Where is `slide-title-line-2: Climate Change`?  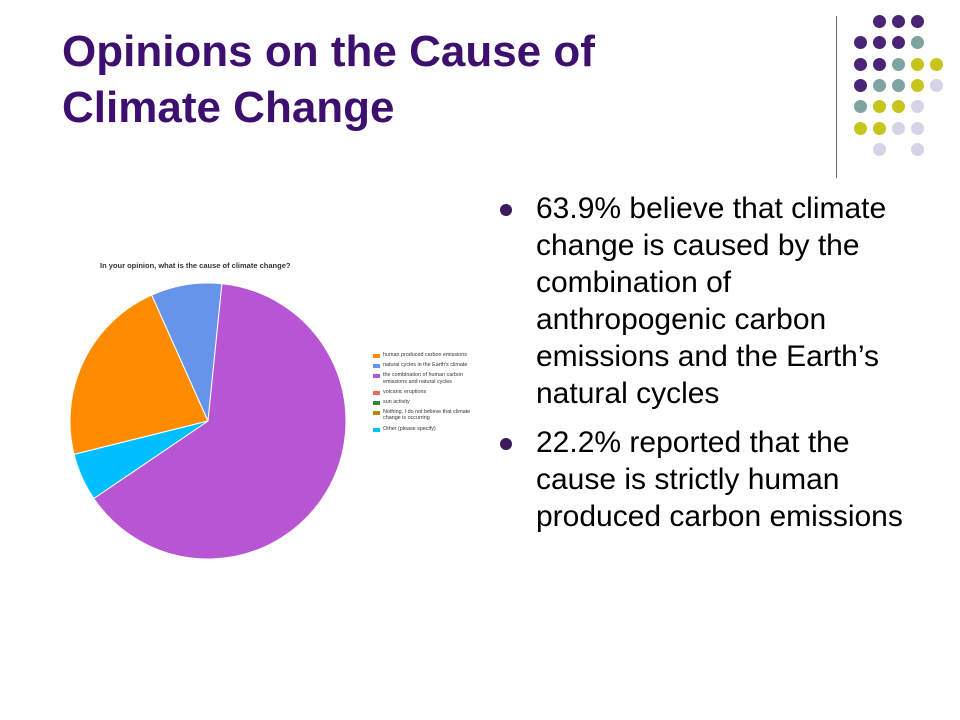 slide-title-line-2: Climate Change is located at coordinates (228, 107).